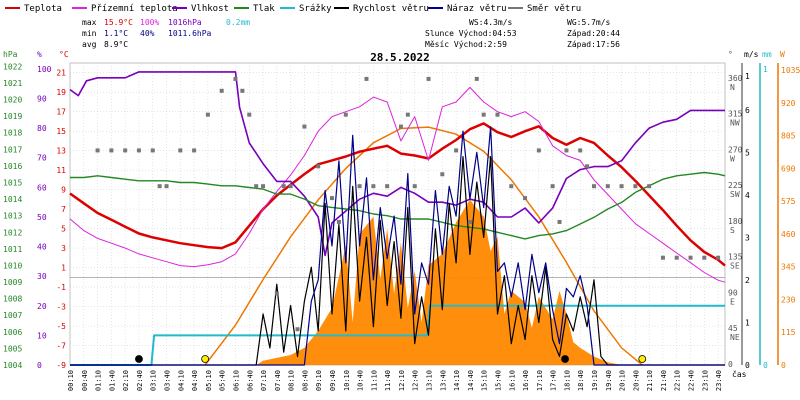  I want to click on sunset-marker, so click(642, 359).